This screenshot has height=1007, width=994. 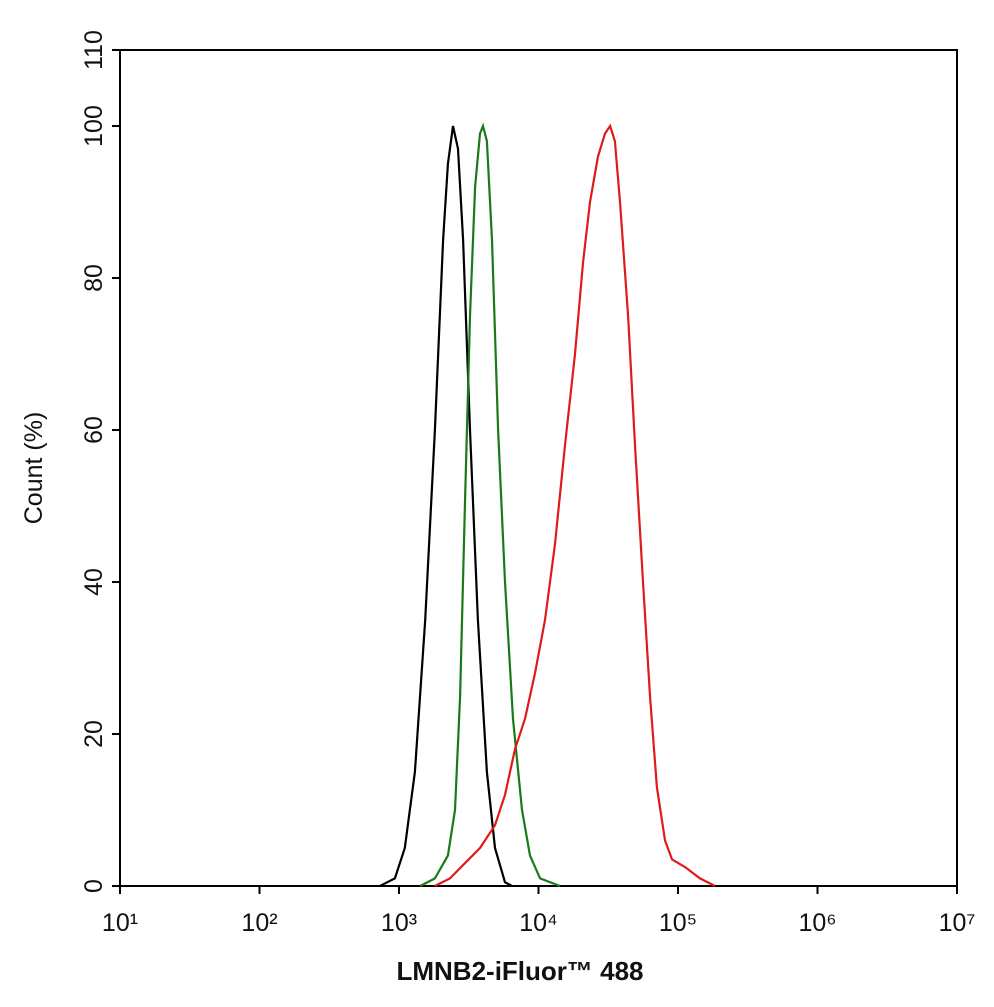 What do you see at coordinates (94, 582) in the screenshot?
I see `y-tick-label: 40` at bounding box center [94, 582].